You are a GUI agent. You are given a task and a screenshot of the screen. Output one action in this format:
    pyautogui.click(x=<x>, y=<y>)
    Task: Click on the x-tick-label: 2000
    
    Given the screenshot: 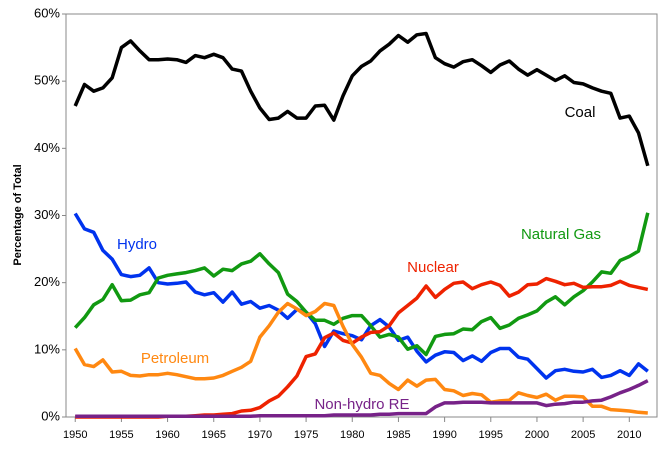 What is the action you would take?
    pyautogui.click(x=537, y=435)
    